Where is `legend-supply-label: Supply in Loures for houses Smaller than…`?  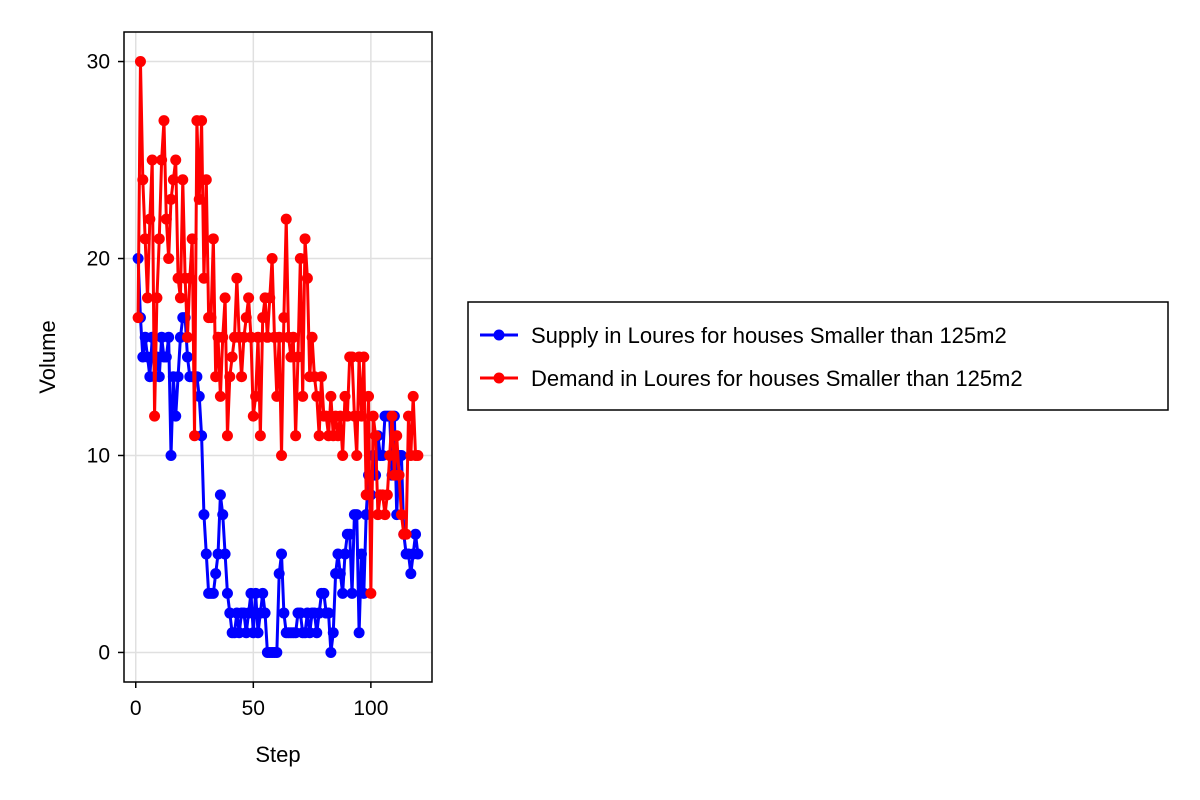
legend-supply-label: Supply in Loures for houses Smaller than… is located at coordinates (769, 335).